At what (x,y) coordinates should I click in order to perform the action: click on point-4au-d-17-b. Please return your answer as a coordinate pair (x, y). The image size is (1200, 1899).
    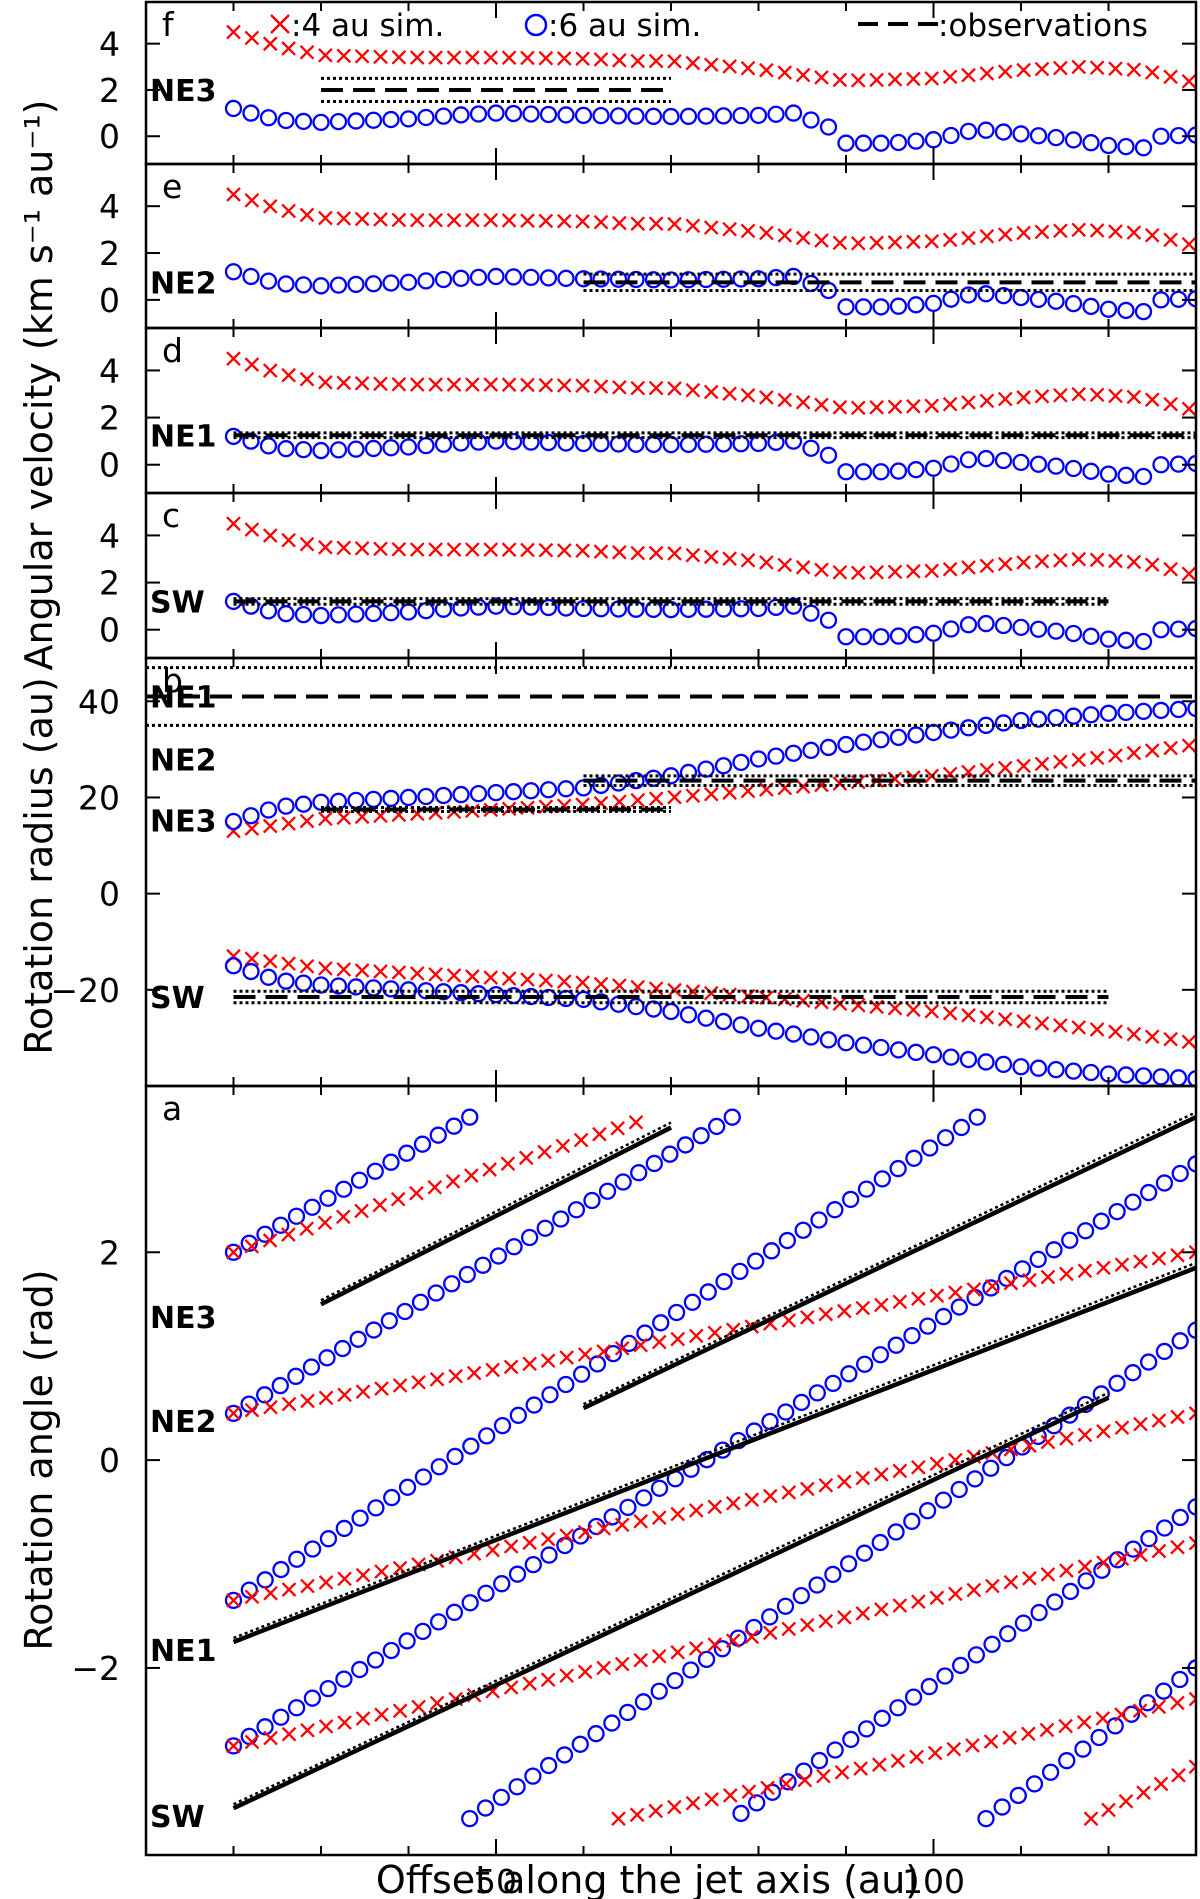
    Looking at the image, I should click on (546, 385).